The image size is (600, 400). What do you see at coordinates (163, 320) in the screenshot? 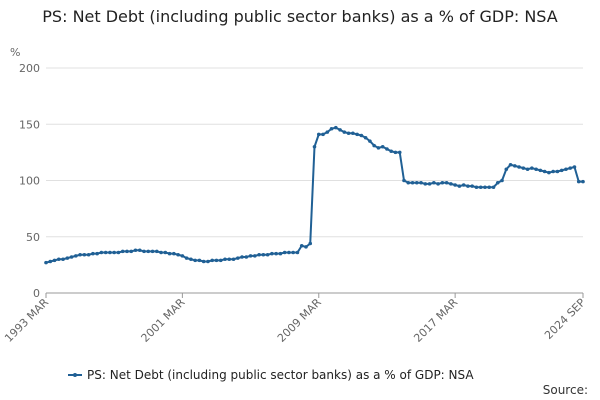
I see `x-tick-label: 2001 MAR` at bounding box center [163, 320].